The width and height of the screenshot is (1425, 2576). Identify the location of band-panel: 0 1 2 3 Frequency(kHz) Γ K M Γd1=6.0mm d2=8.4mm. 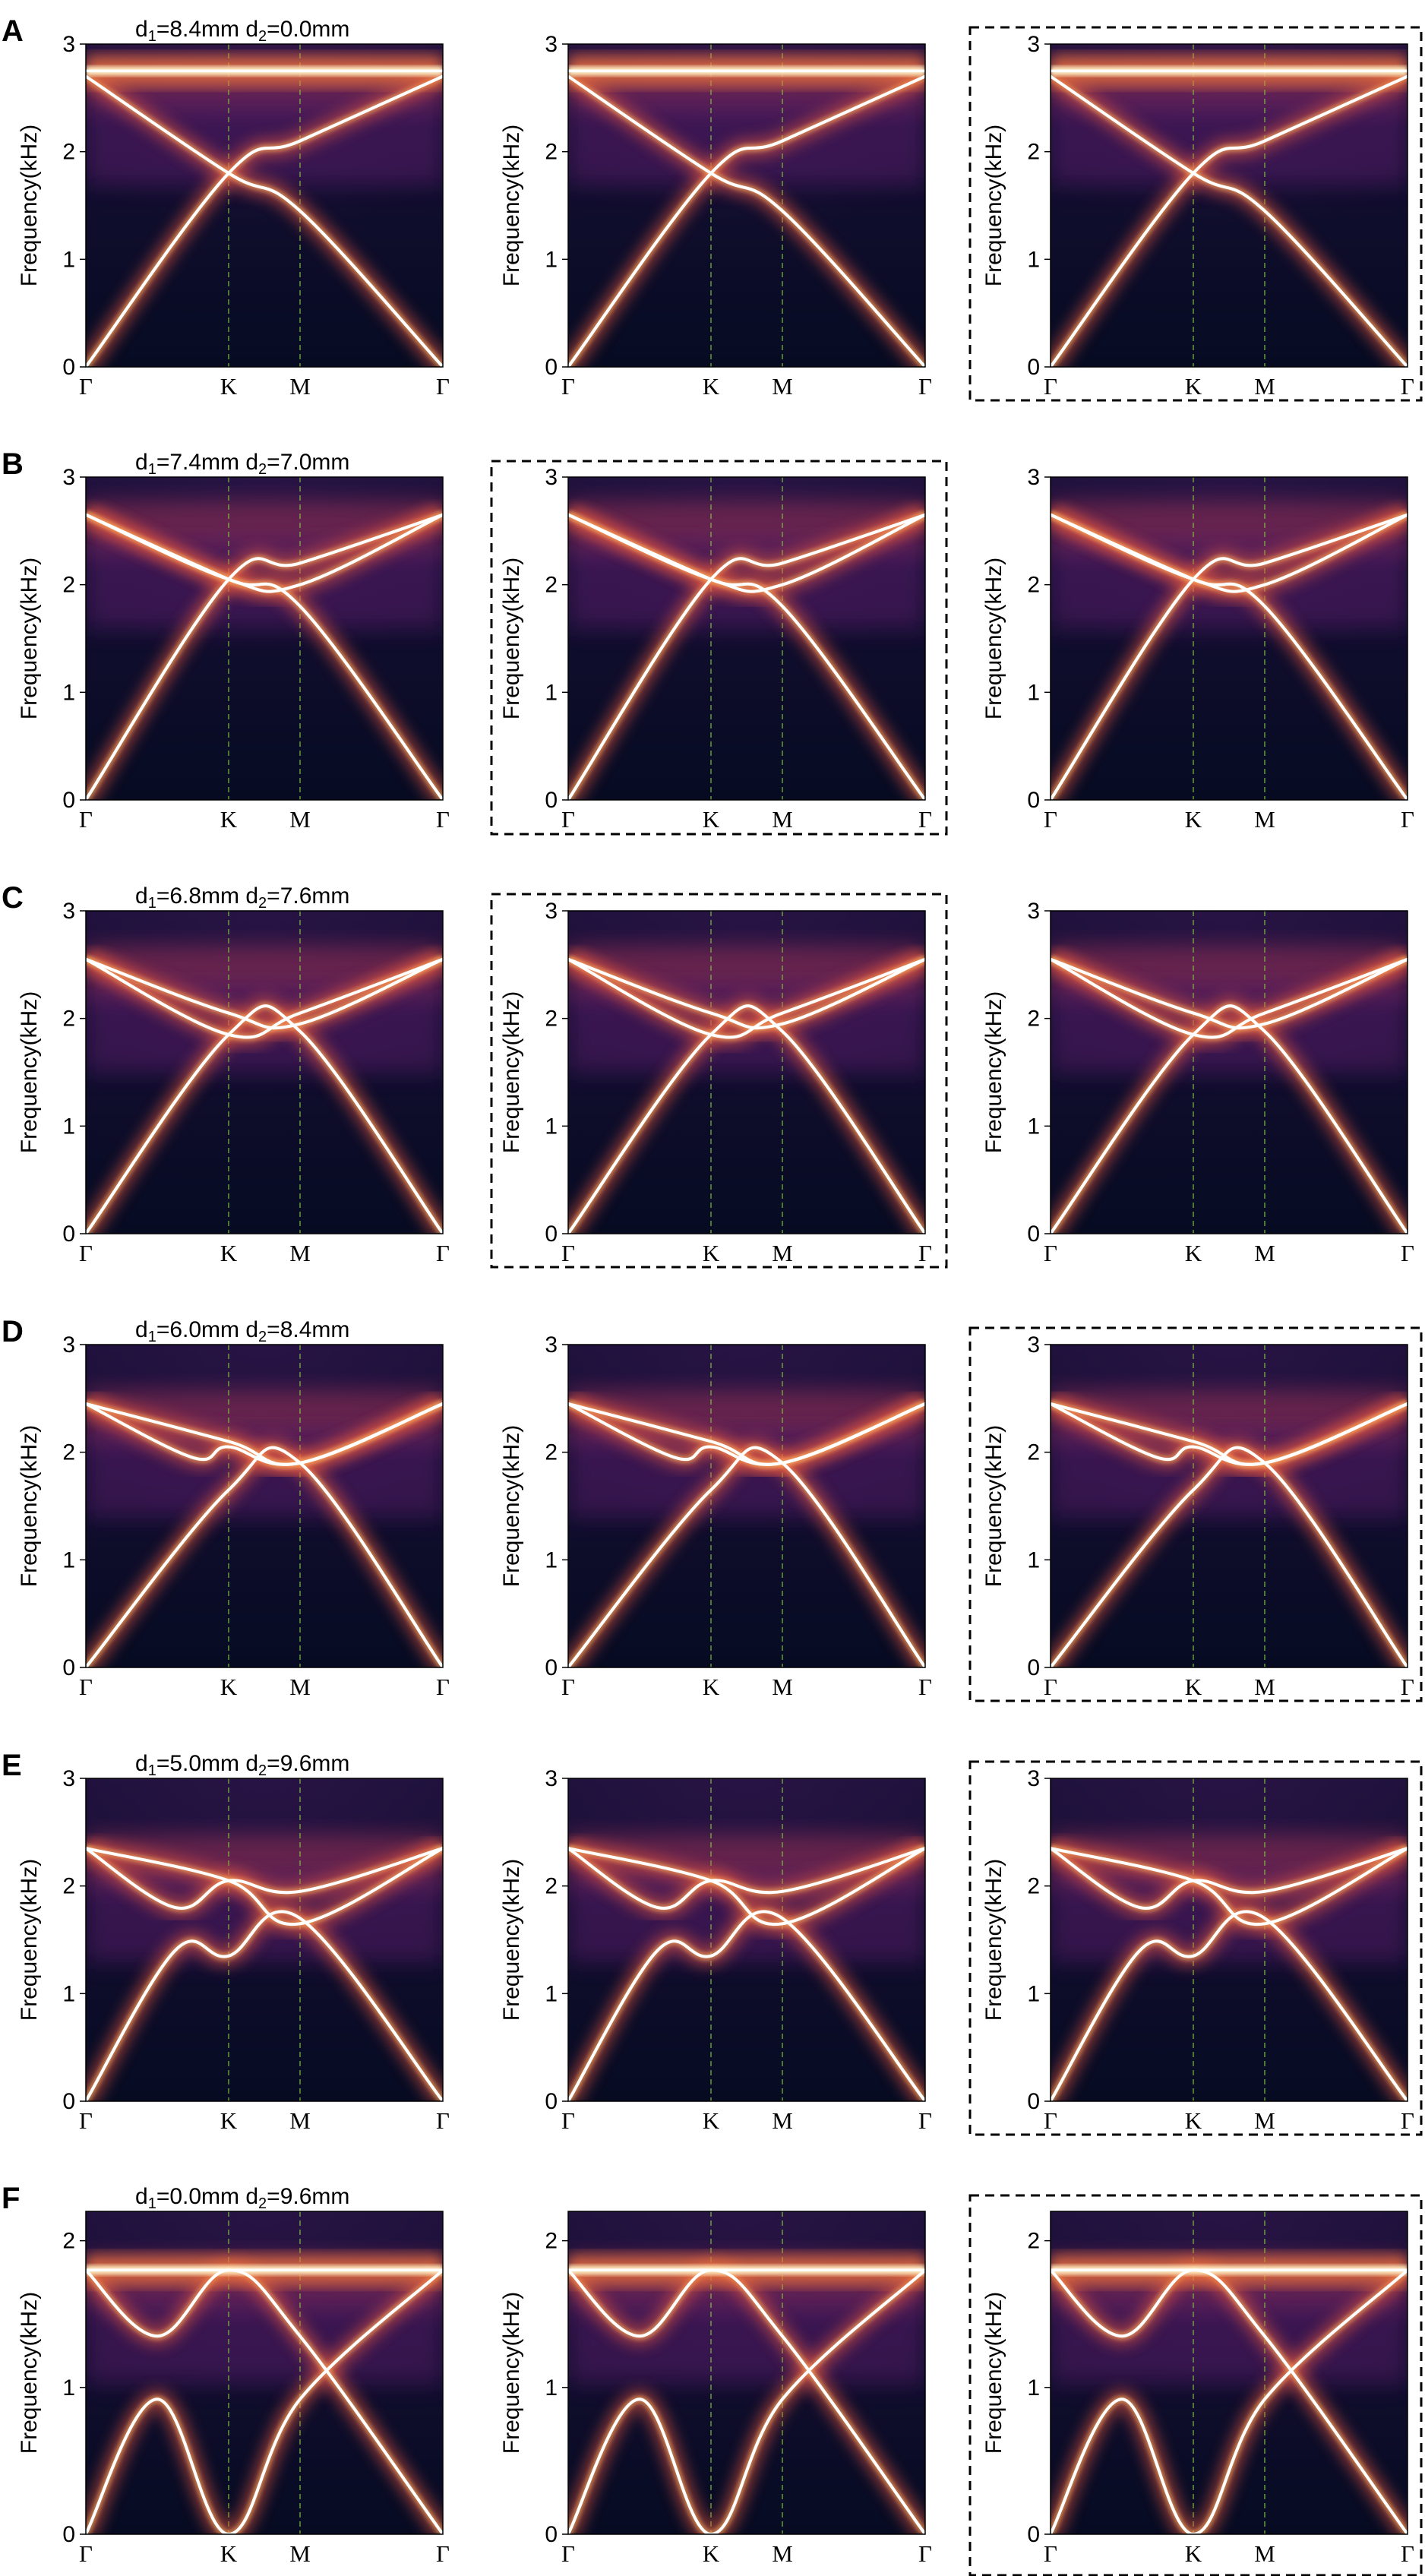
(233, 1508).